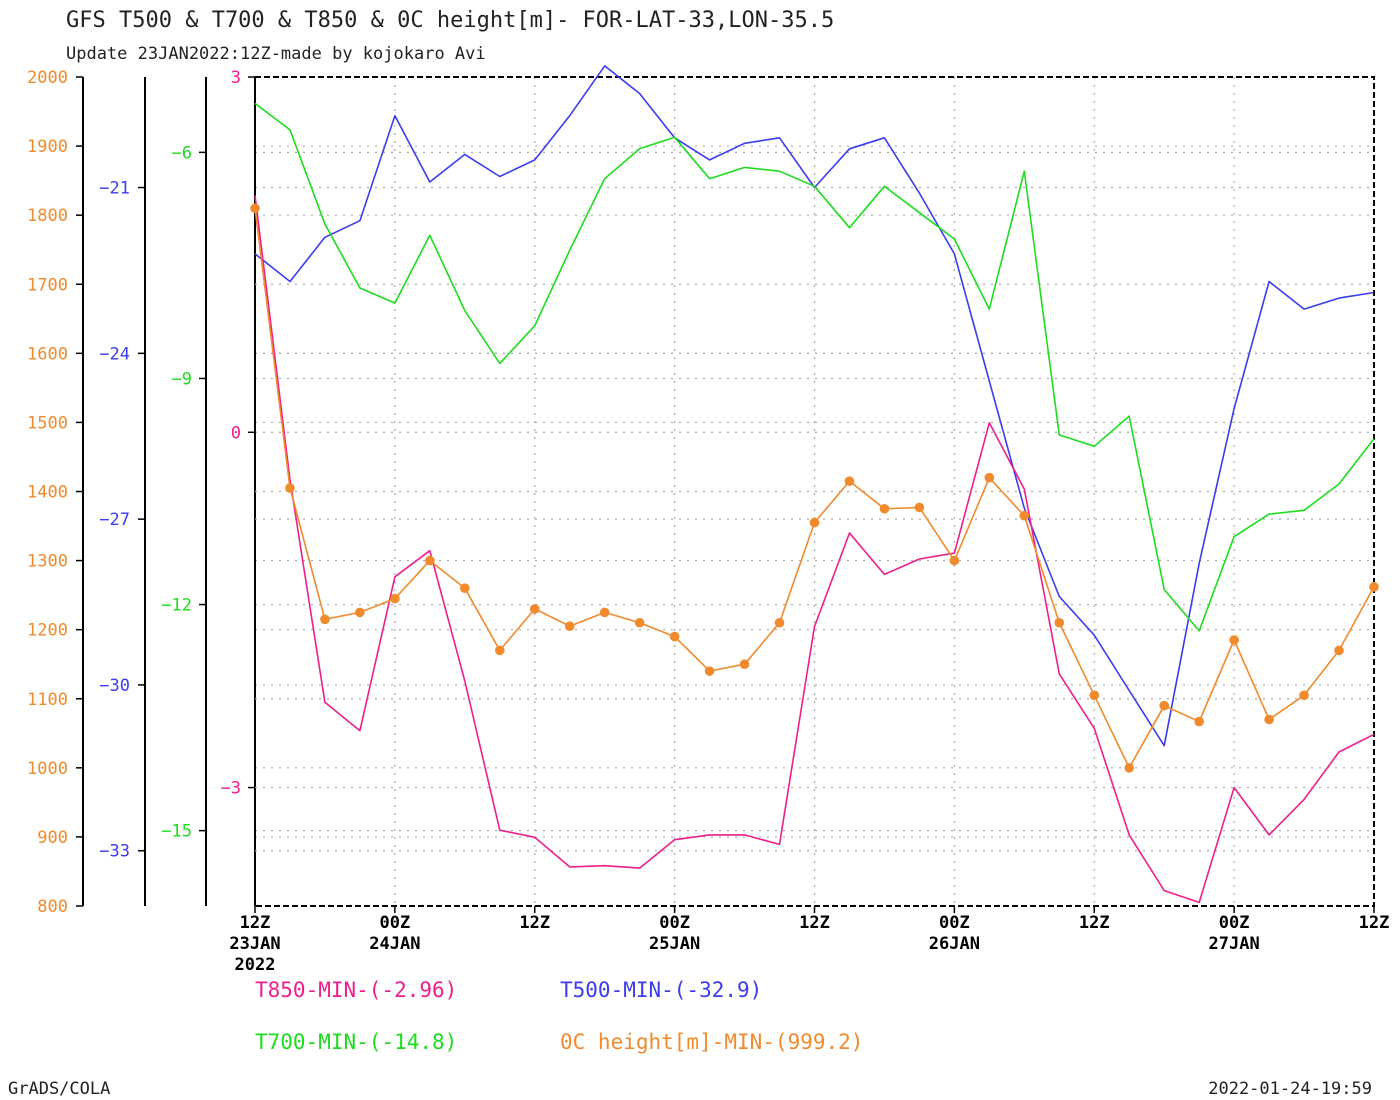 The width and height of the screenshot is (1400, 1100). Describe the element at coordinates (394, 944) in the screenshot. I see `x-tick-label: 24JAN` at that location.